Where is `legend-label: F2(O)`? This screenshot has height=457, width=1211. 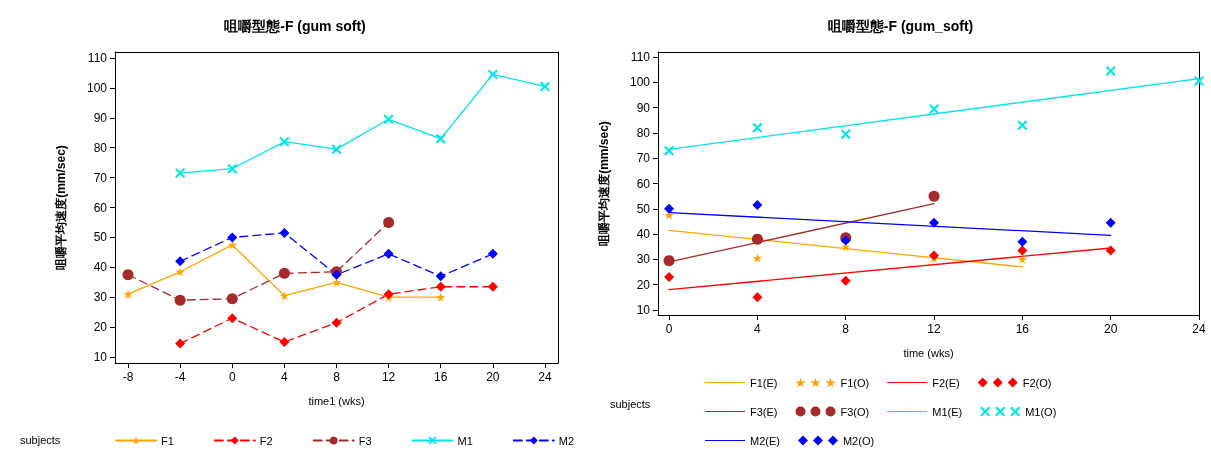 legend-label: F2(O) is located at coordinates (1037, 382).